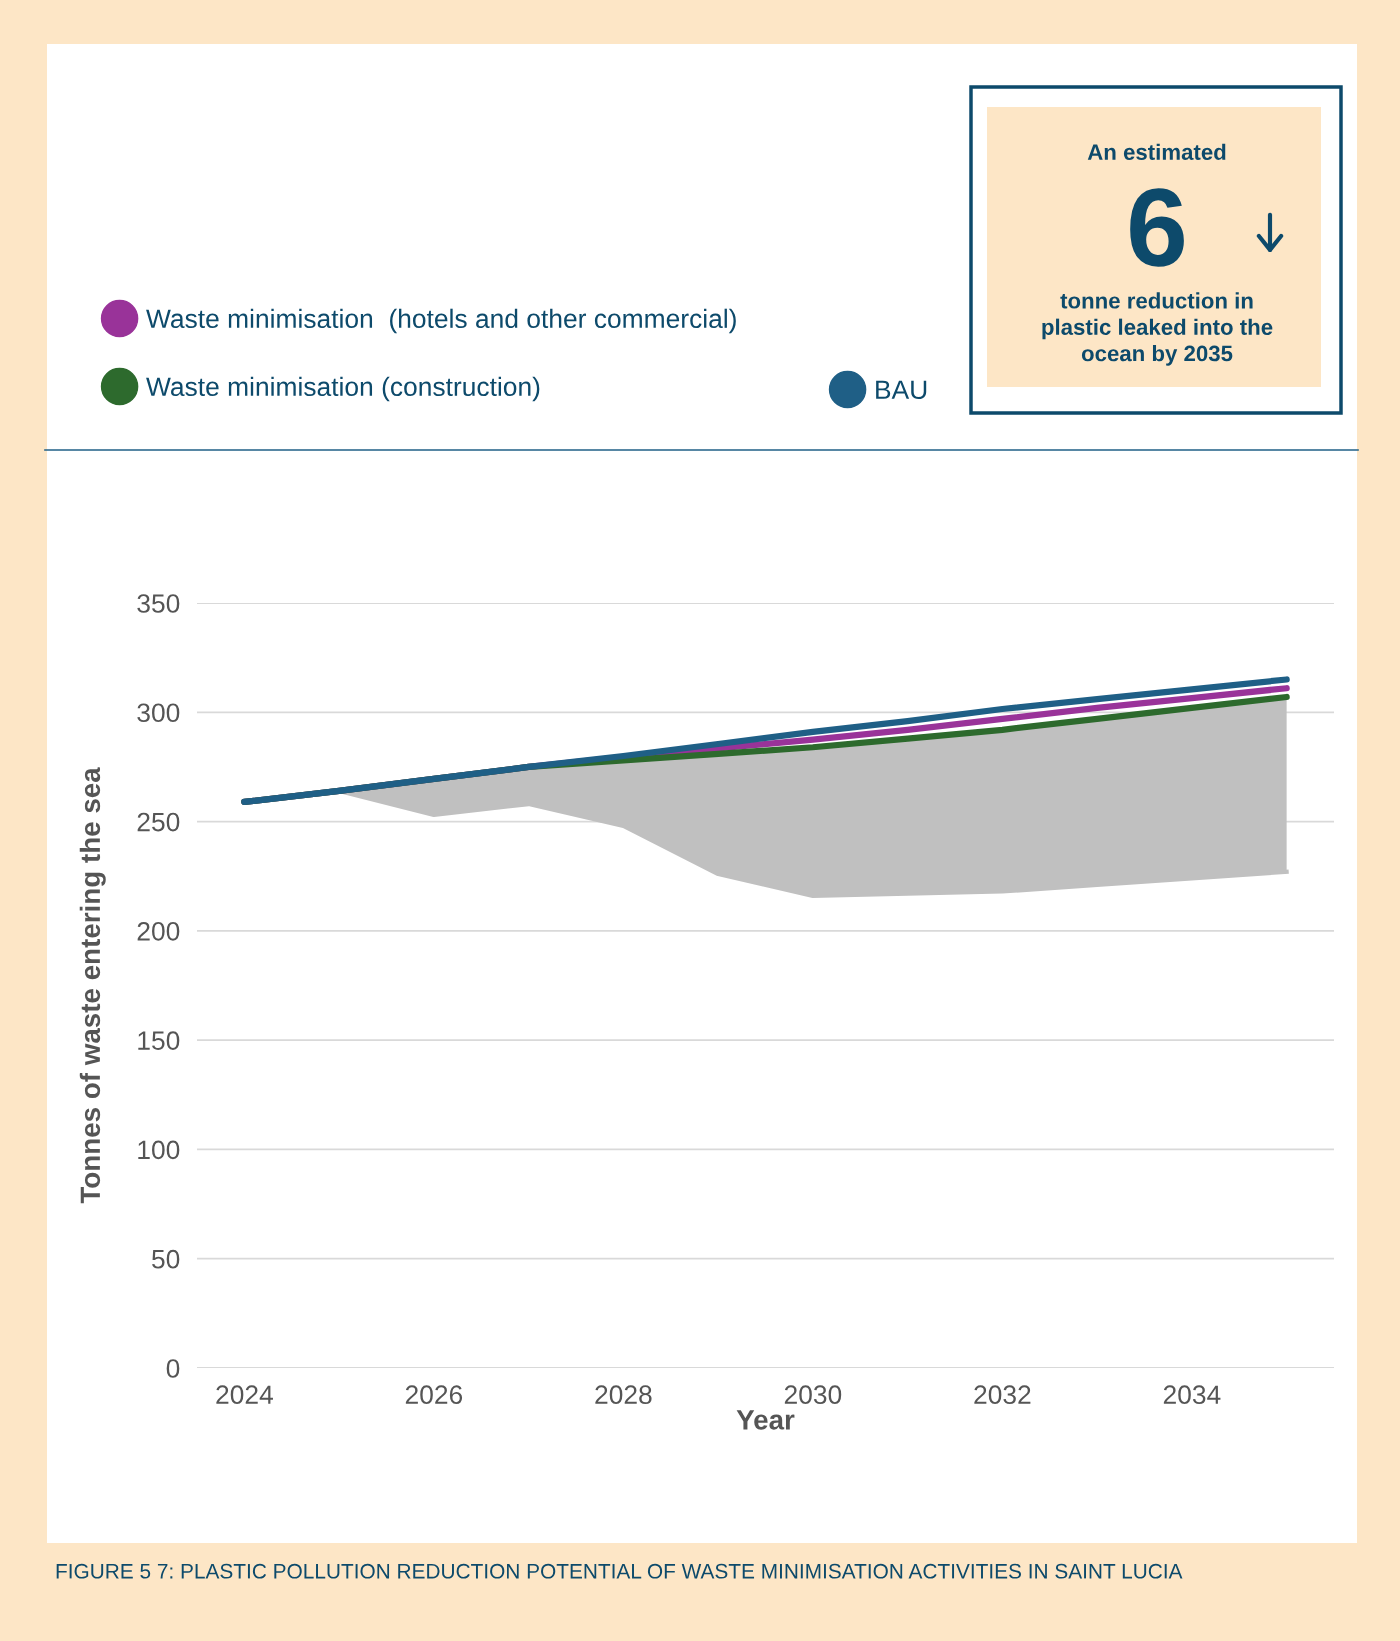 This screenshot has width=1400, height=1641. What do you see at coordinates (244, 1395) in the screenshot?
I see `x-tick-label: 2024` at bounding box center [244, 1395].